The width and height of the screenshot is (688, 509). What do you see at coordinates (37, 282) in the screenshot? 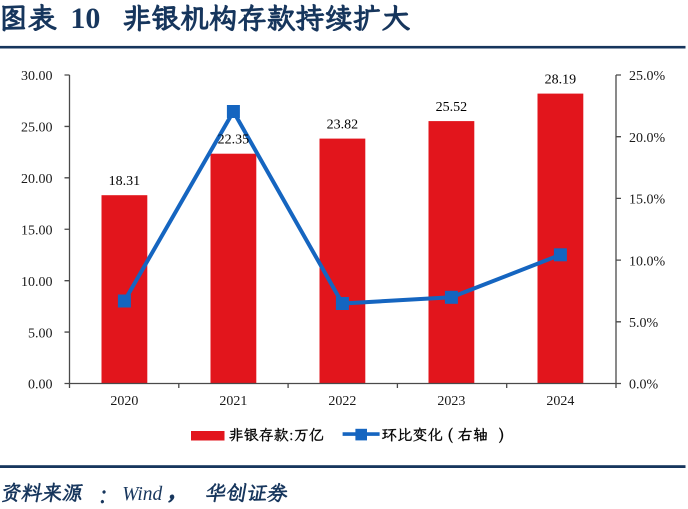
I see `svg-text: 10.00` at bounding box center [37, 282].